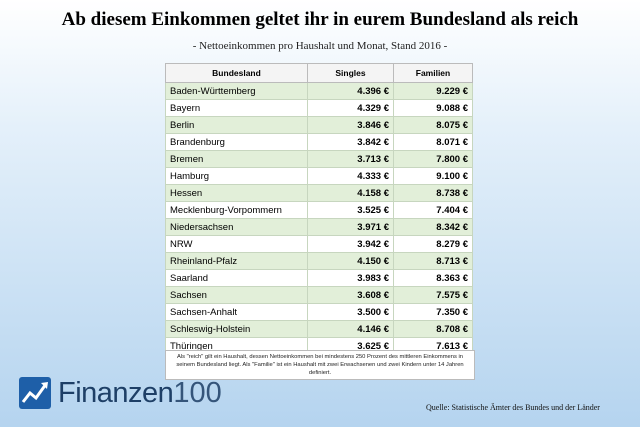 This screenshot has width=640, height=427. Describe the element at coordinates (116, 392) in the screenshot. I see `logo-name: Finanzen` at that location.